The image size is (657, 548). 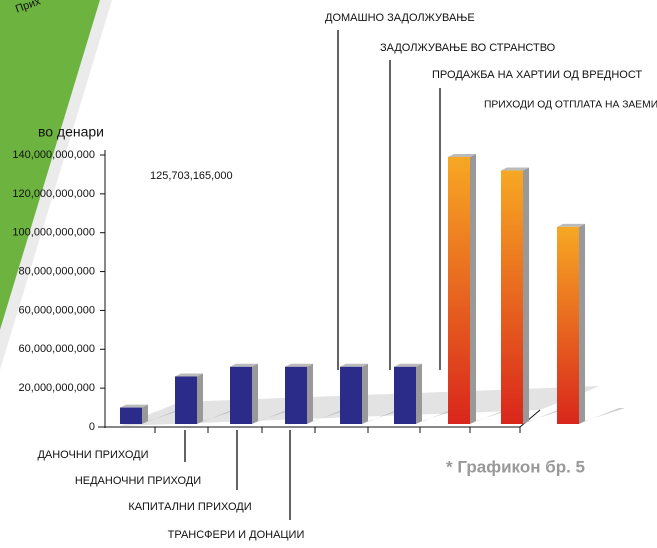 I want to click on category-label: ДОМАШНО ЗАДОЛЖУВАЊЕ, so click(x=400, y=18).